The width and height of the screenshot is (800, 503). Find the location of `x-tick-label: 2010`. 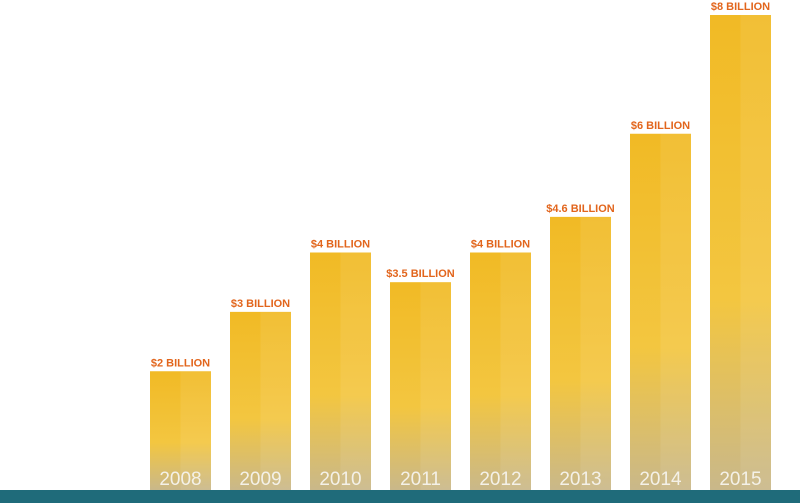

x-tick-label: 2010 is located at coordinates (340, 479).